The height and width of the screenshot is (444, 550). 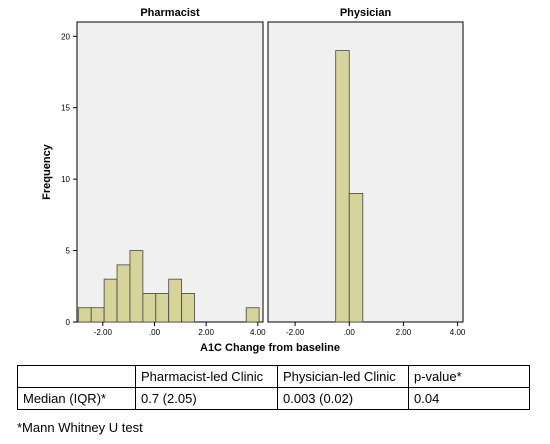 I want to click on y-axis-title: Frequency, so click(x=47, y=171).